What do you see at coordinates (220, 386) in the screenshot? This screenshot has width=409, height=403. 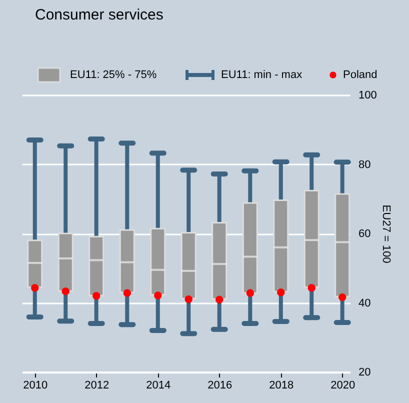 I see `x-tick-label: 2016` at bounding box center [220, 386].